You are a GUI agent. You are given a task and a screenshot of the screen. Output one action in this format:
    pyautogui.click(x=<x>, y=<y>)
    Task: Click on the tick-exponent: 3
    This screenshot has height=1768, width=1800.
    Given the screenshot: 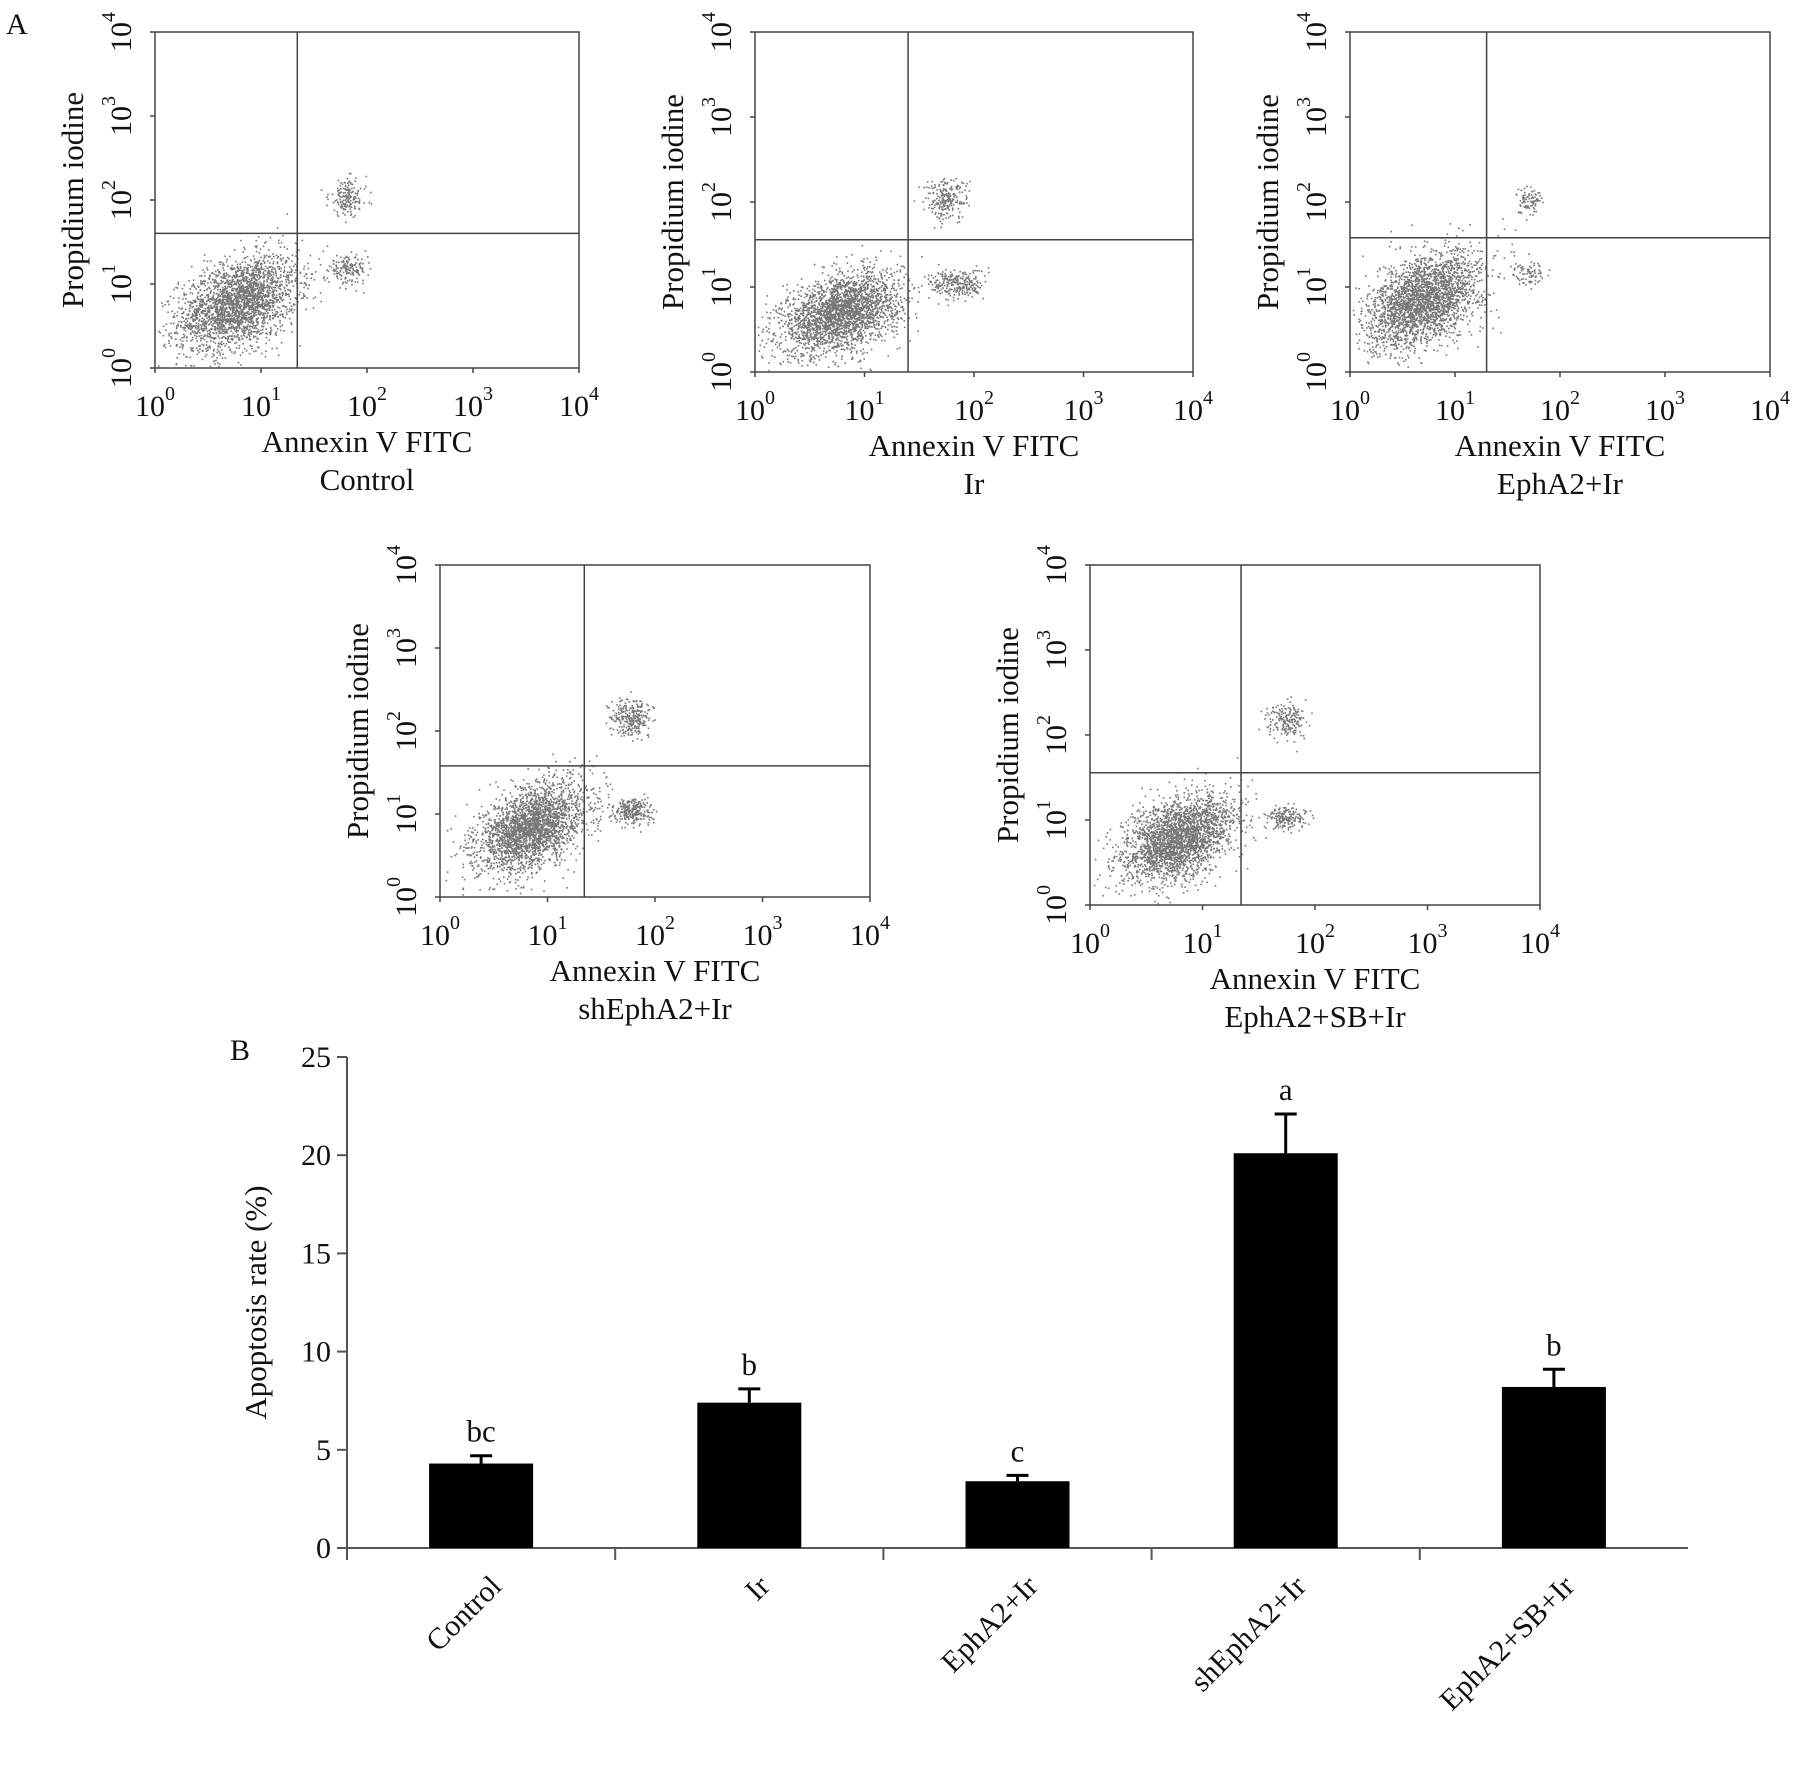 What is the action you would take?
    pyautogui.click(x=488, y=394)
    